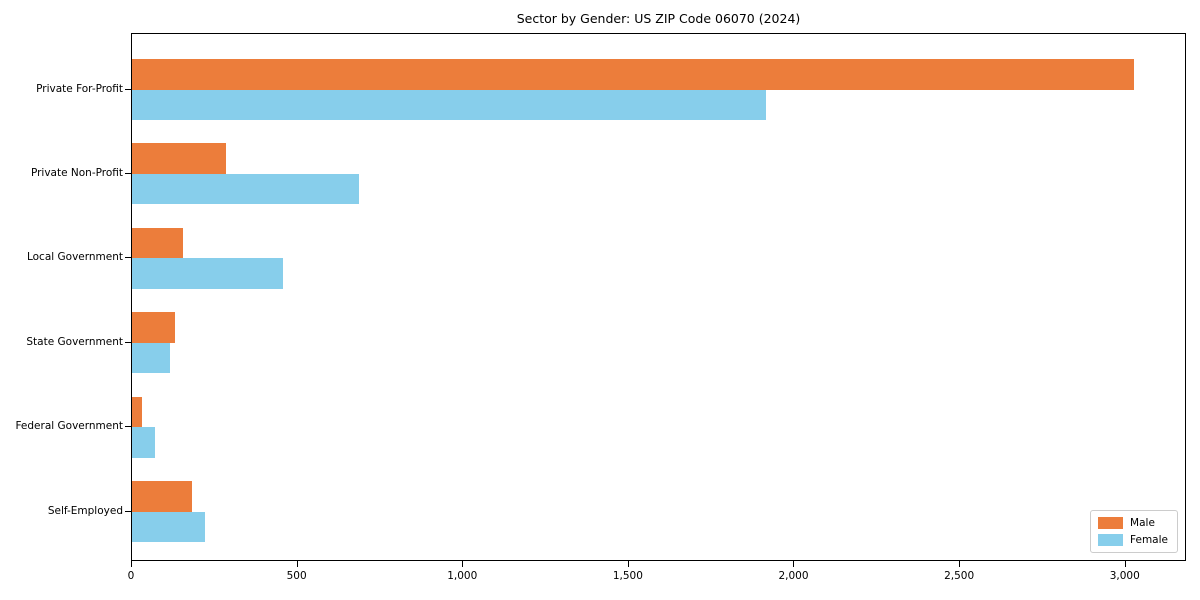  Describe the element at coordinates (85, 510) in the screenshot. I see `y-axis-label-5: Self-Employed` at that location.